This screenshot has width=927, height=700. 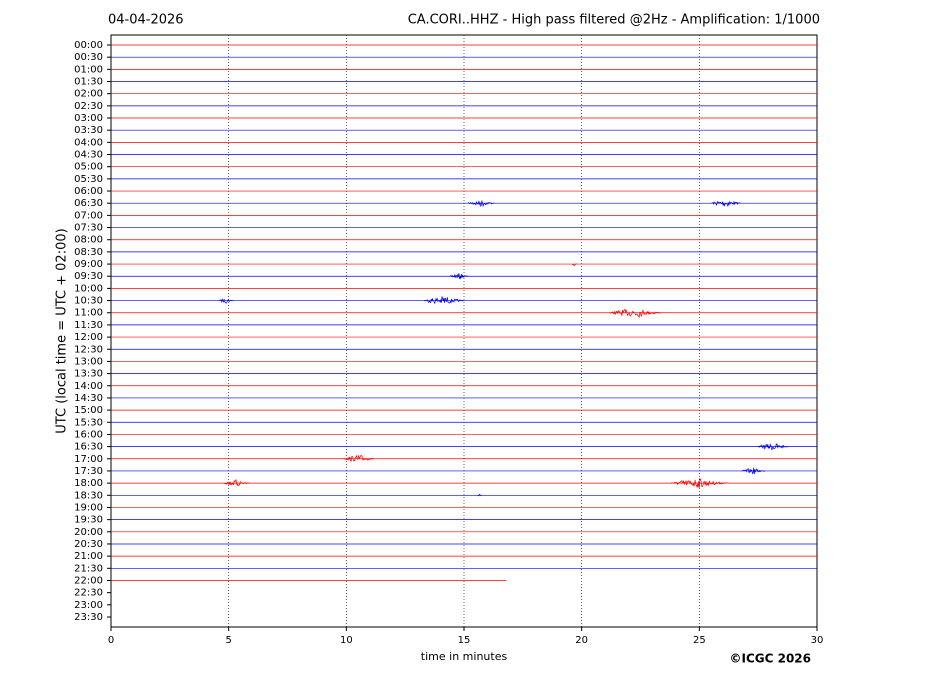 What do you see at coordinates (88, 556) in the screenshot?
I see `y-tick-label: 21:00` at bounding box center [88, 556].